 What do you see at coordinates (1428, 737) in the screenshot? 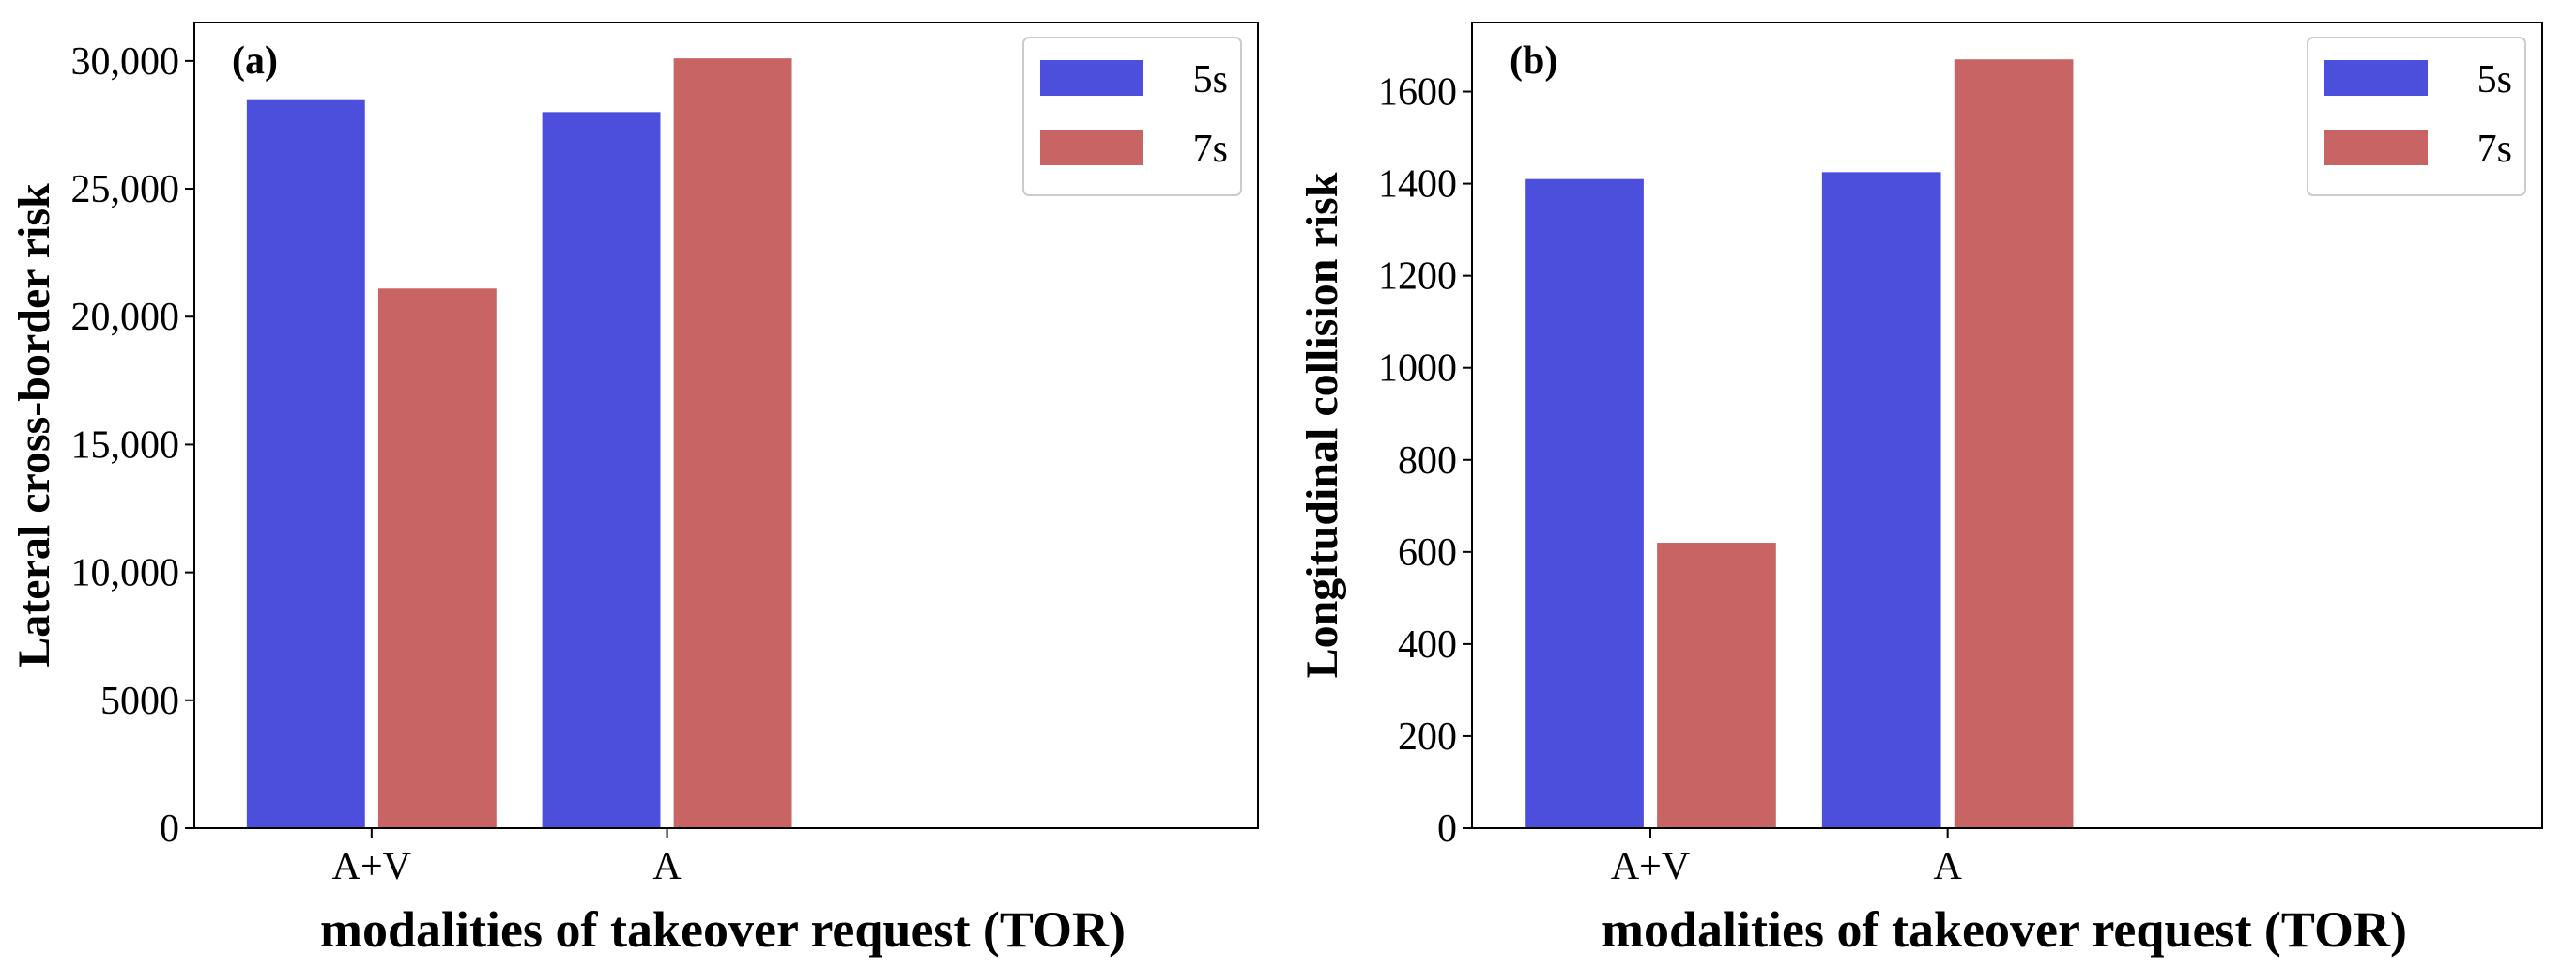
I see `y-tick-label: 200` at bounding box center [1428, 737].